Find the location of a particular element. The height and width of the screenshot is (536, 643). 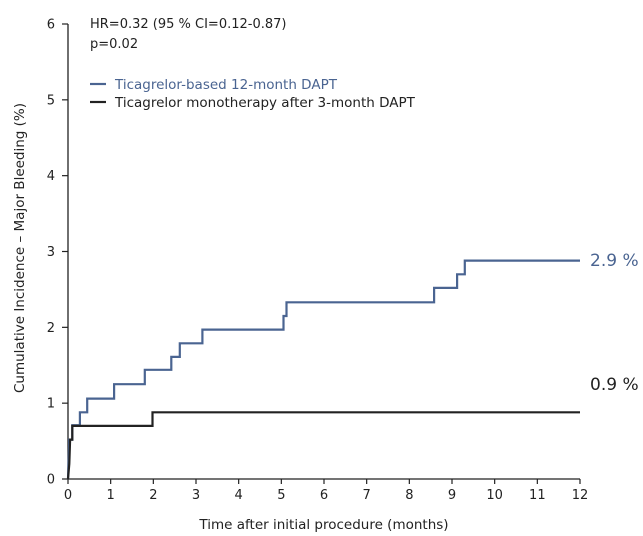

y-tick-label: 6 is located at coordinates (51, 25).